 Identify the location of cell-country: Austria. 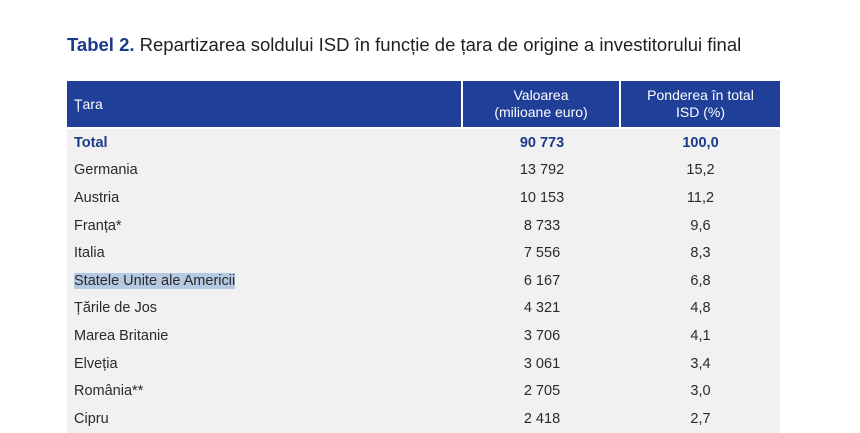
(97, 197).